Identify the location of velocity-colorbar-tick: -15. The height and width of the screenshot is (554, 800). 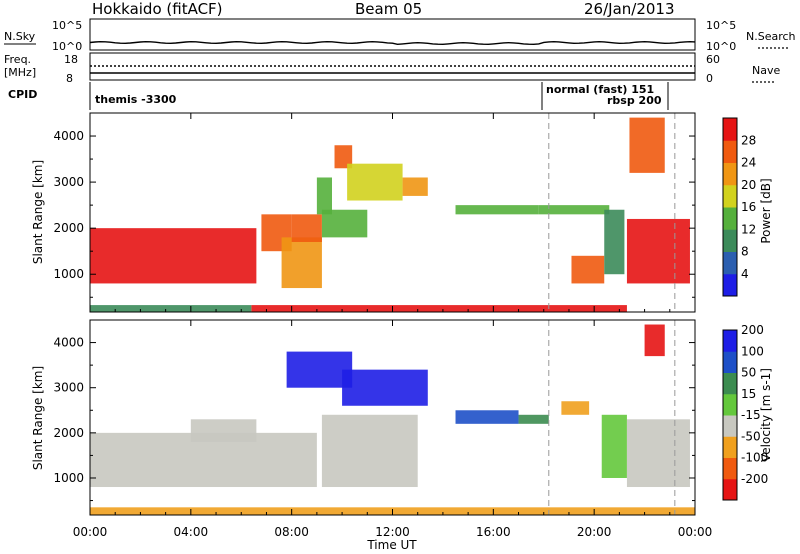
(751, 415).